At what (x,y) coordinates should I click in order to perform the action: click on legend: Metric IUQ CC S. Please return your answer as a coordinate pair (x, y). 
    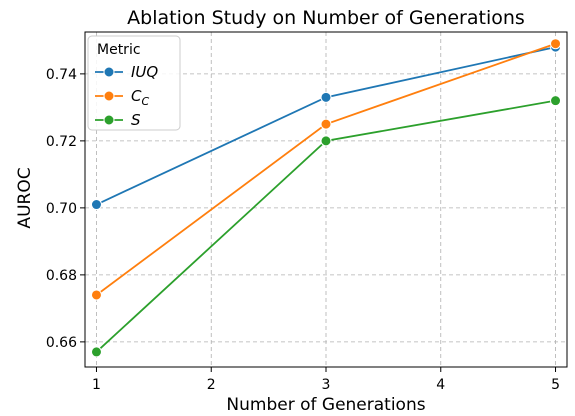
    Looking at the image, I should click on (134, 83).